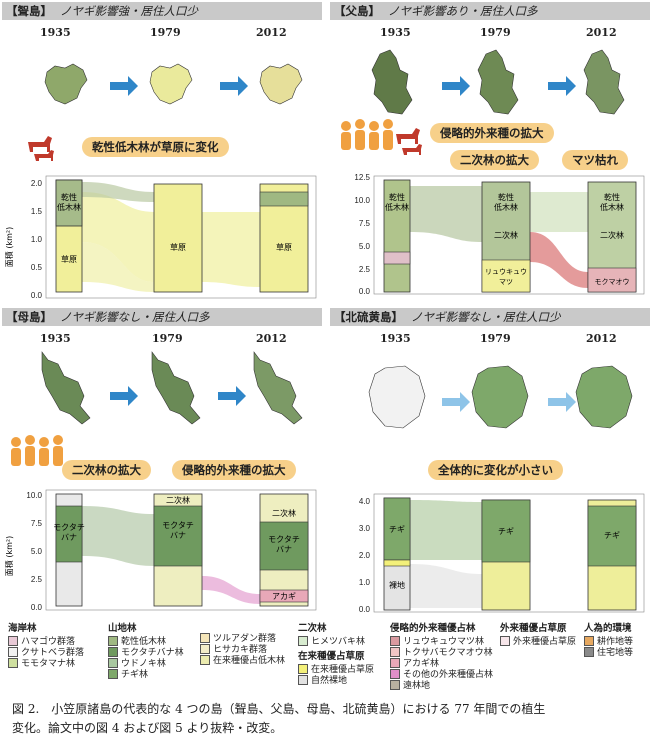 This screenshot has width=650, height=748. What do you see at coordinates (538, 641) in the screenshot?
I see `legend-item: 外来種優占草原` at bounding box center [538, 641].